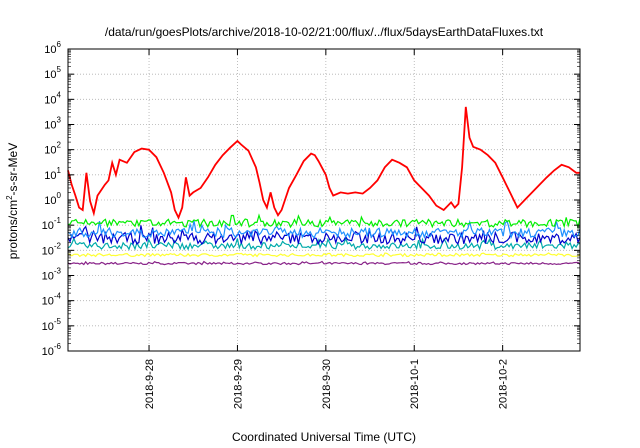 This screenshot has width=640, height=448. I want to click on y-axis-label-sup: 2, so click(9, 197).